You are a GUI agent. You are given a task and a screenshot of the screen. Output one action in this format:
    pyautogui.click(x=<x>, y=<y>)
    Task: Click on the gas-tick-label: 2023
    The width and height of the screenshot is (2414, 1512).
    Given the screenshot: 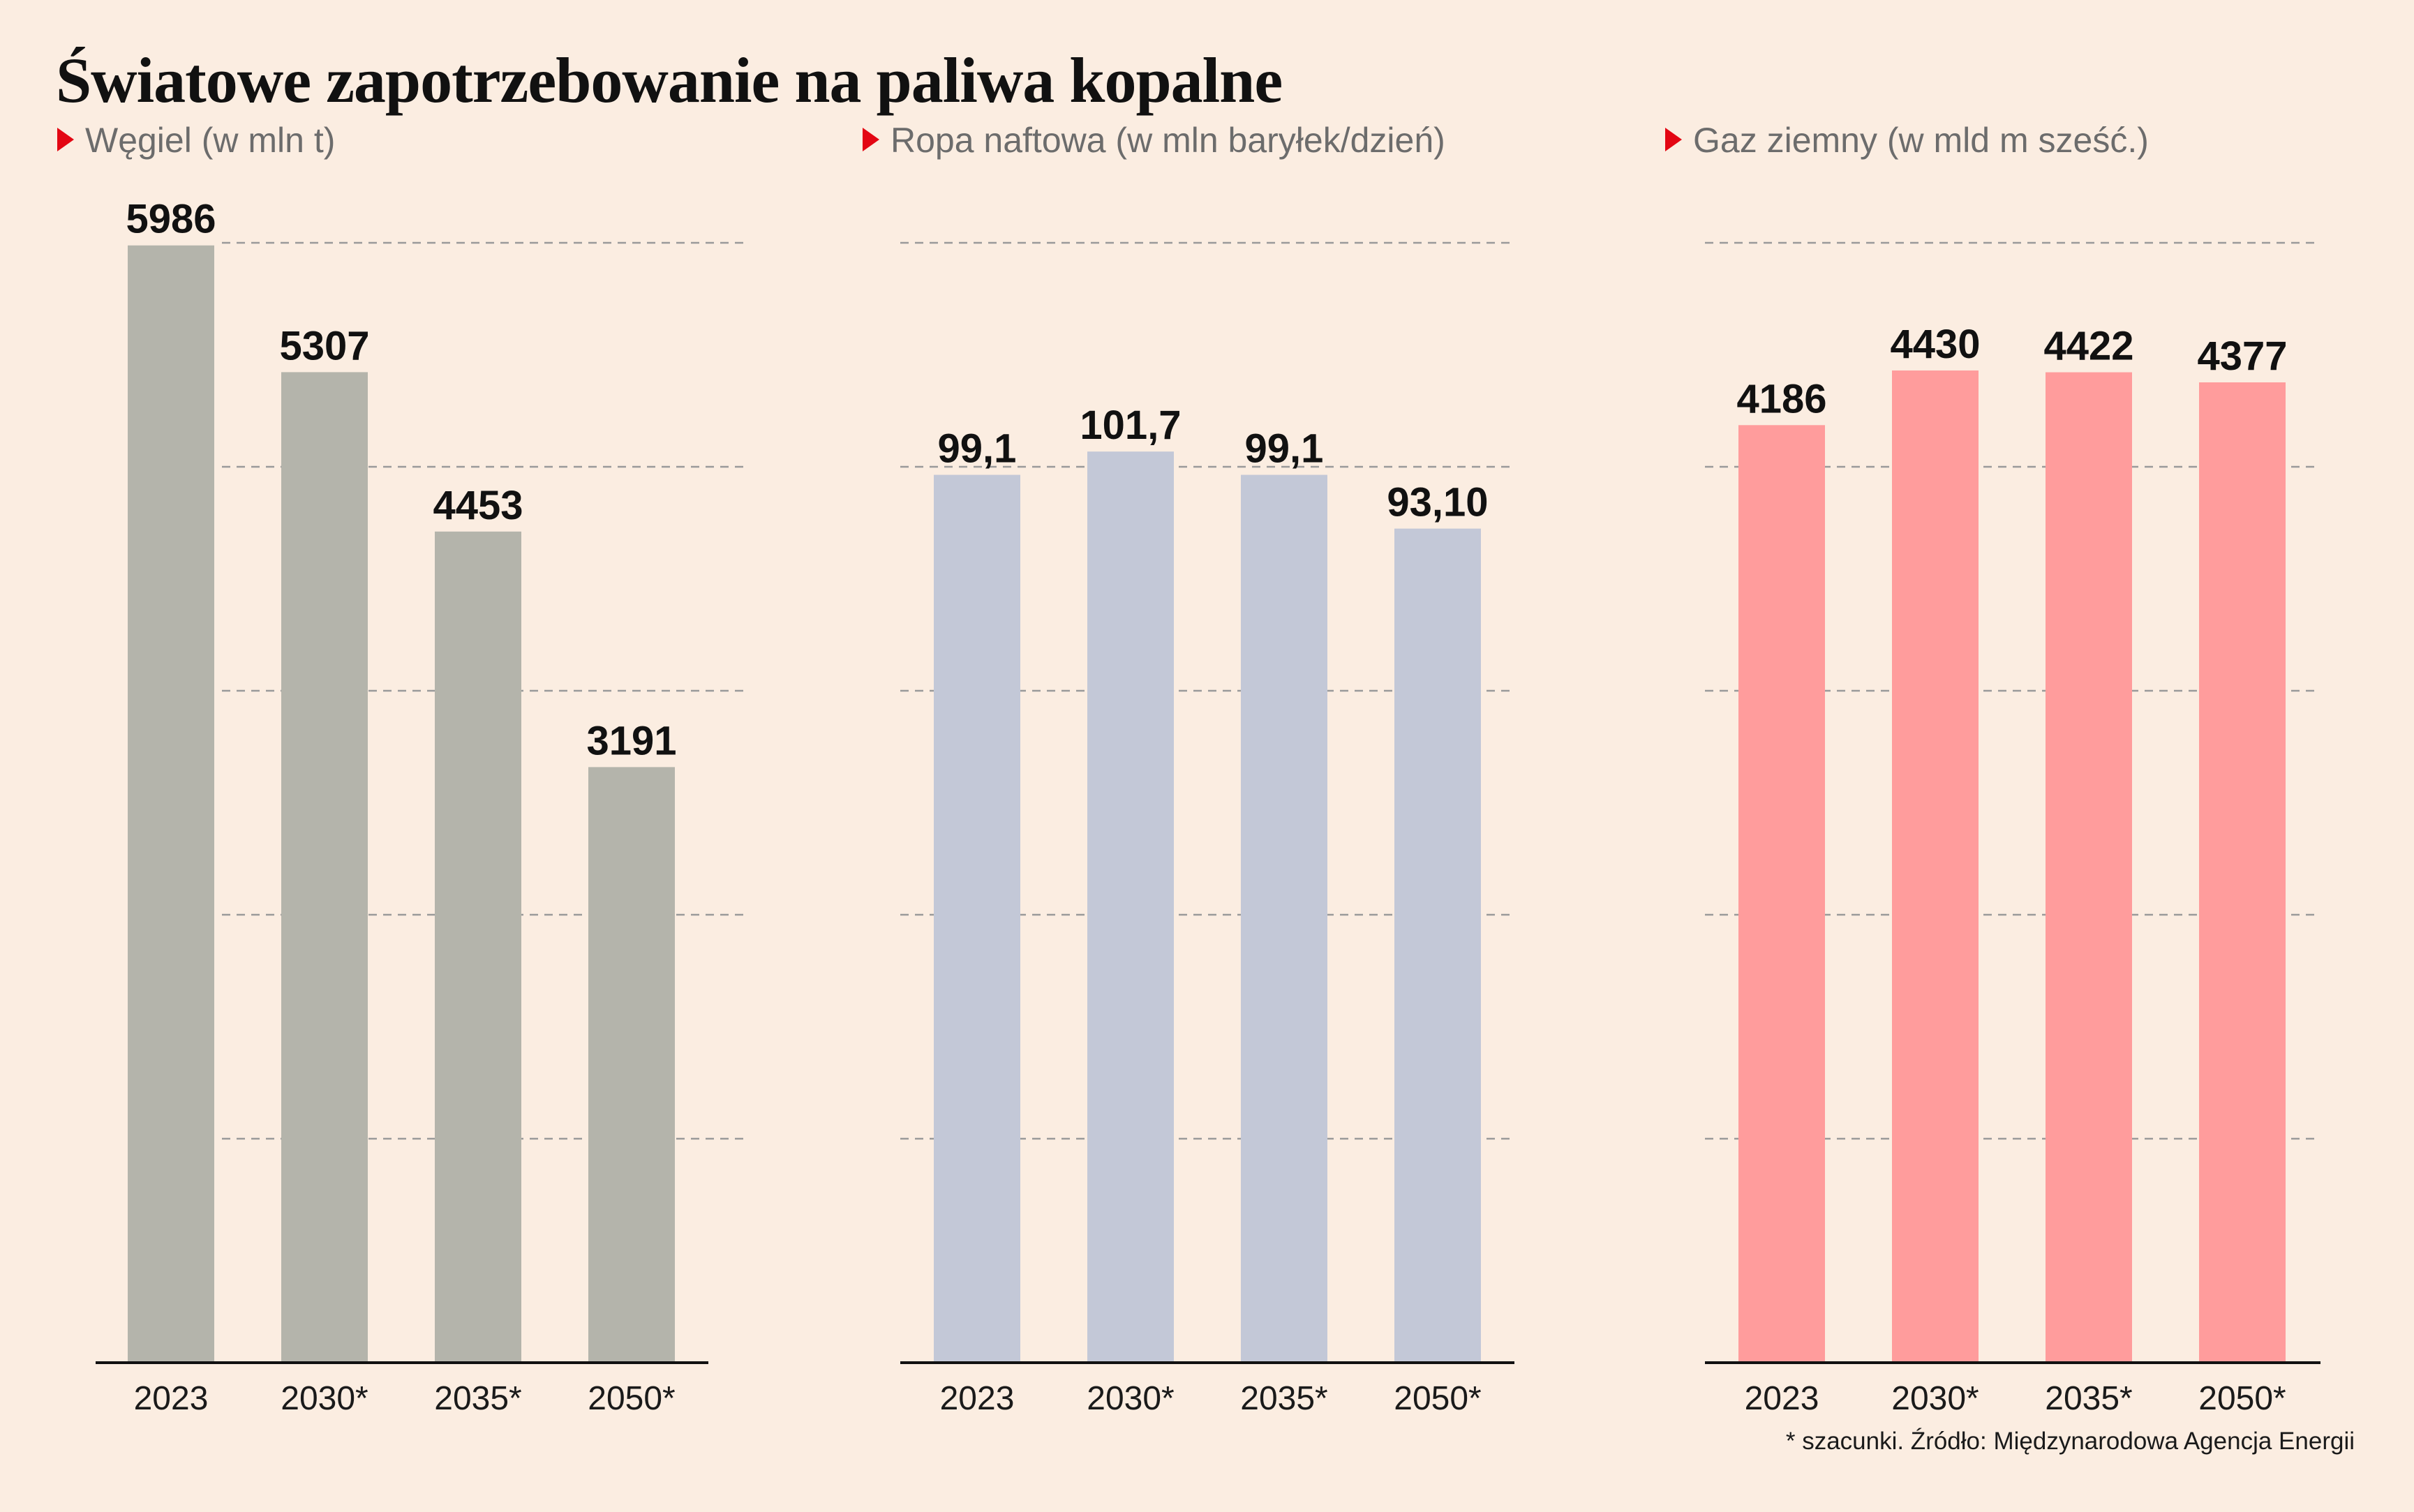 What is the action you would take?
    pyautogui.click(x=1782, y=1398)
    